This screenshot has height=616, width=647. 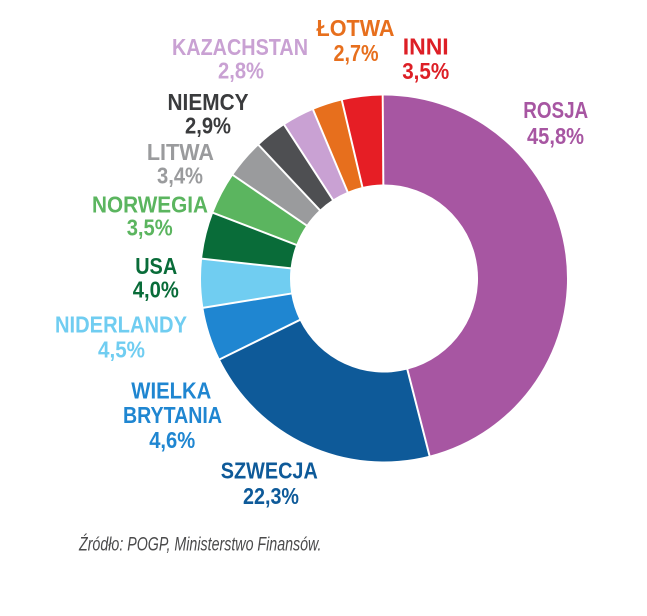 What do you see at coordinates (240, 47) in the screenshot?
I see `svg-text: KAZACHSTAN` at bounding box center [240, 47].